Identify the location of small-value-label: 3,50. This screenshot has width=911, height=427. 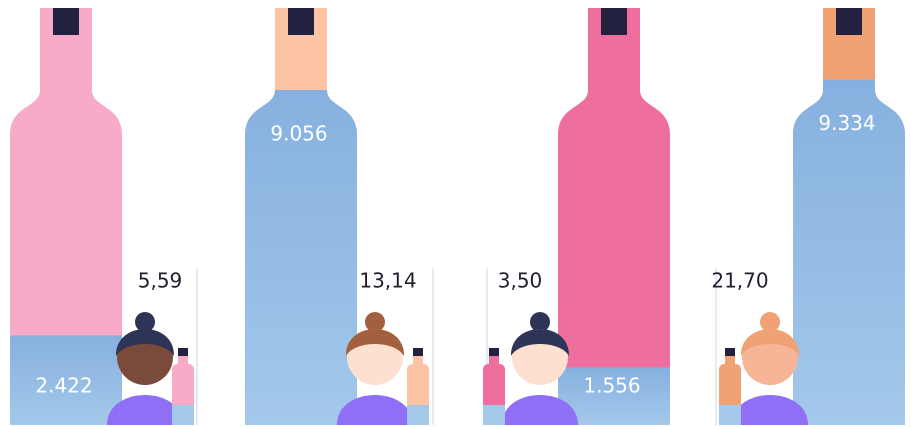
(520, 281).